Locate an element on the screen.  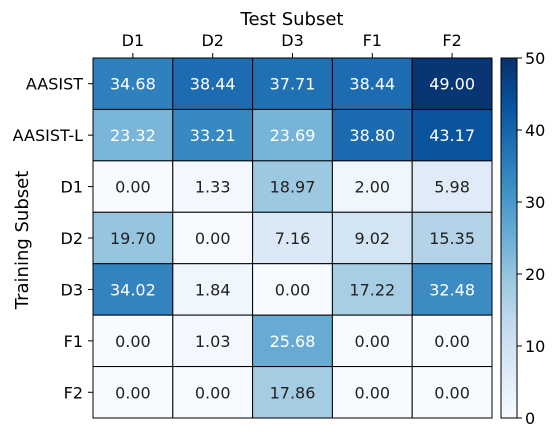
y-tick-label: AASIST is located at coordinates (54, 84).